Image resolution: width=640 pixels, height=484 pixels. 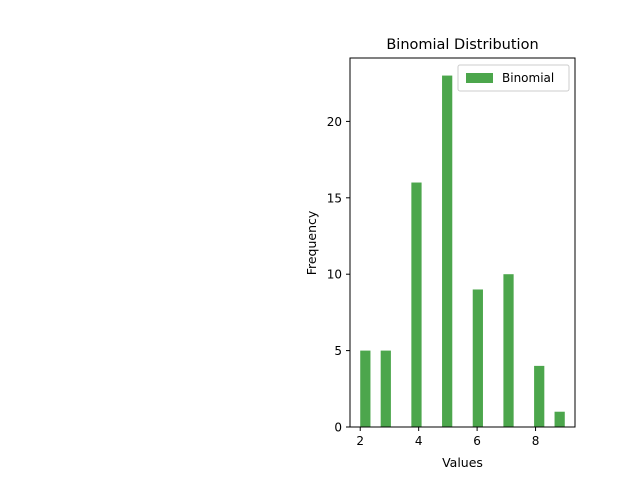 I want to click on x-axis-label: Values, so click(x=462, y=462).